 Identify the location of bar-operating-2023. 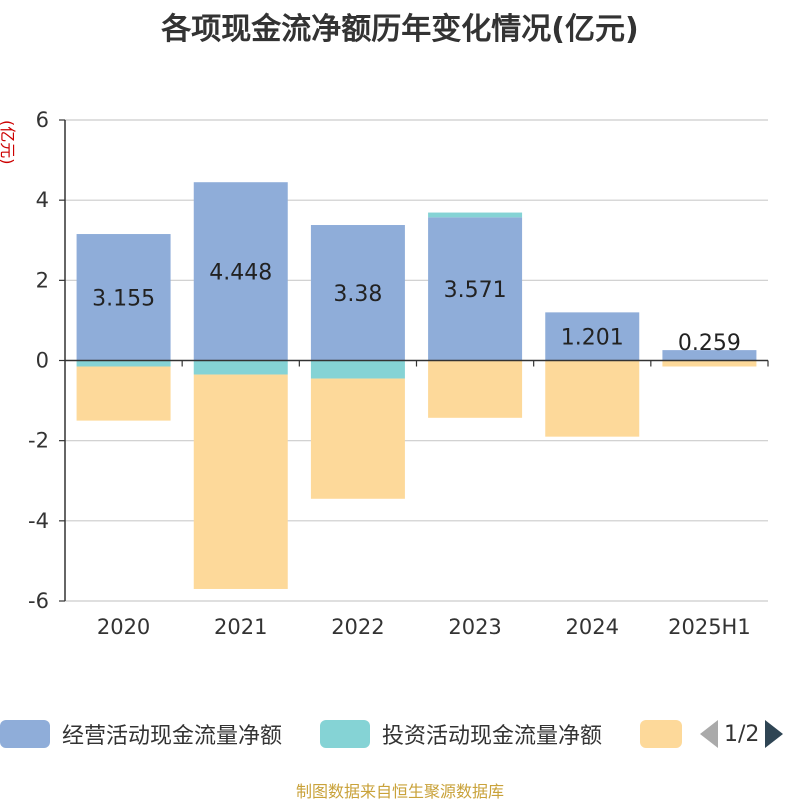
(475, 289).